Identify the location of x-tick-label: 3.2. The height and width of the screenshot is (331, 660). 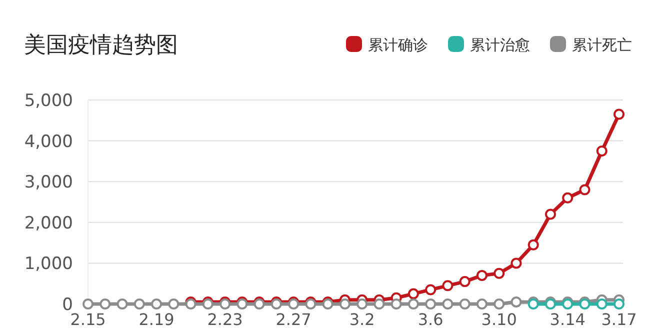
(362, 319).